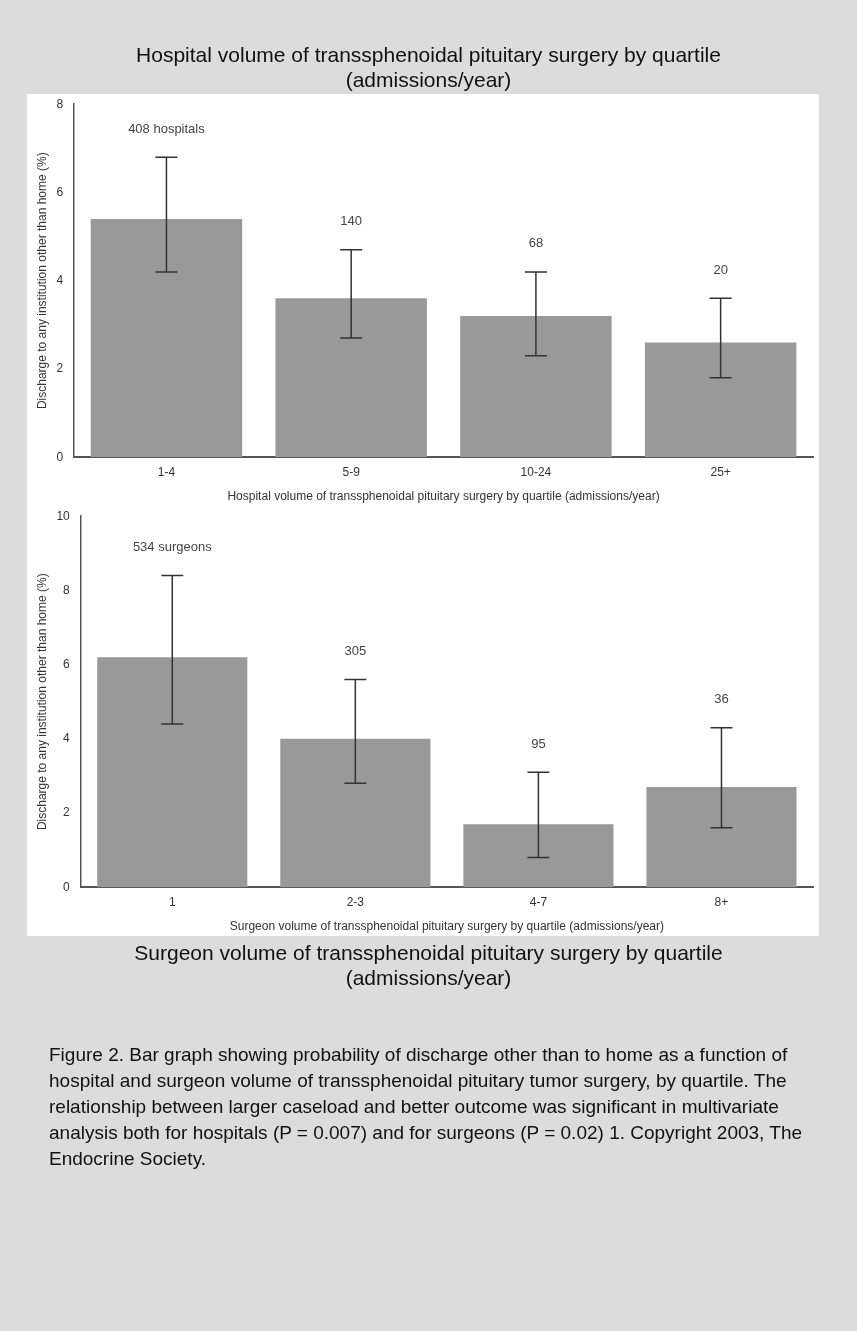  I want to click on annotation: 20, so click(720, 269).